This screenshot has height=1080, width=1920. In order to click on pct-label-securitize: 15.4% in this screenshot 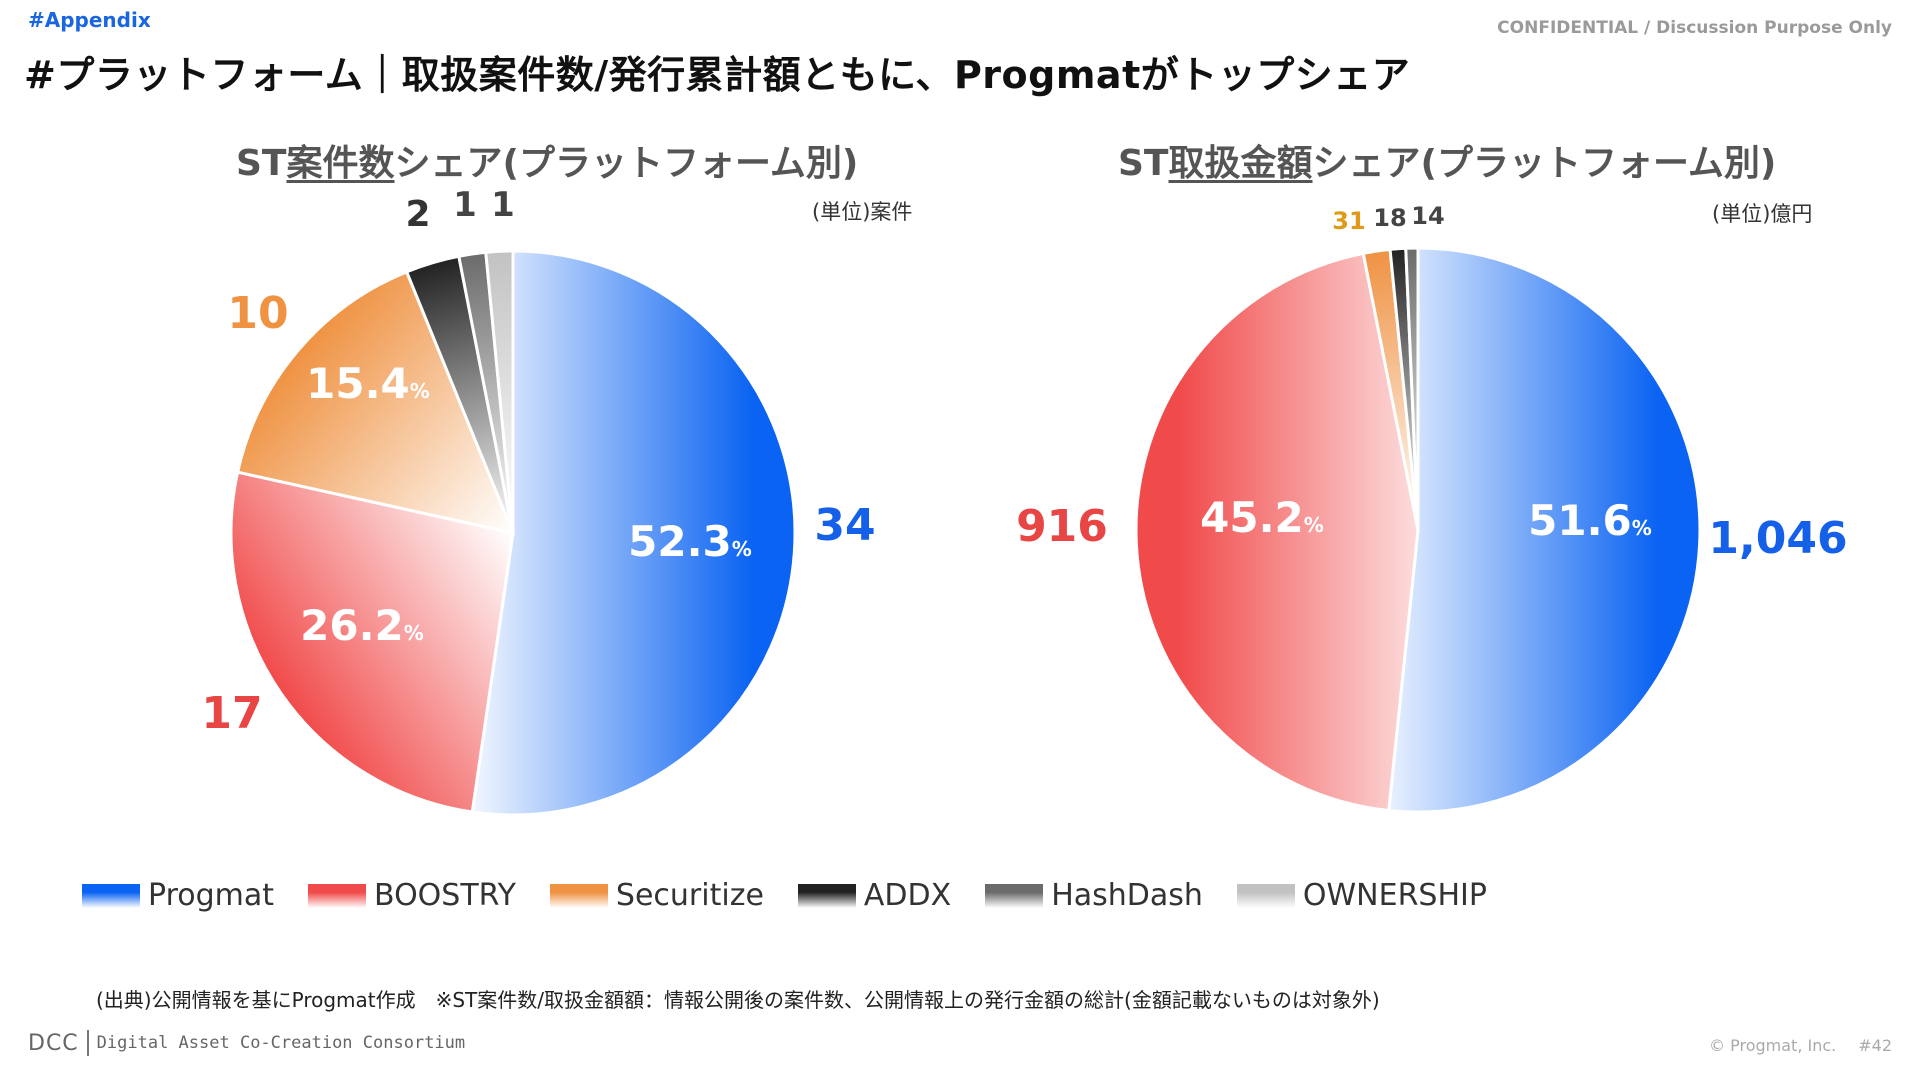, I will do `click(368, 383)`.